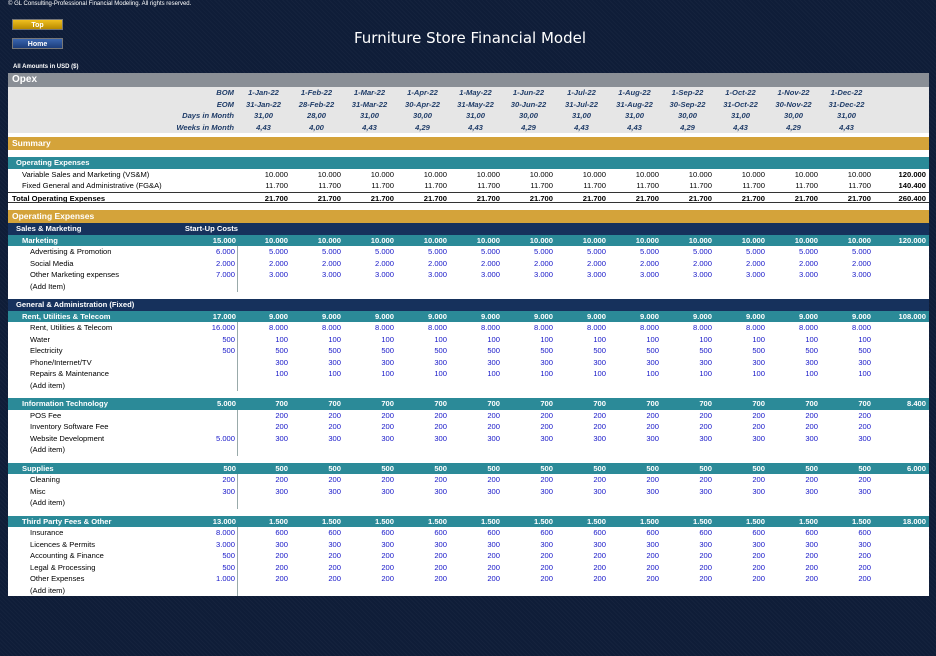 This screenshot has height=656, width=936. Describe the element at coordinates (37, 43) in the screenshot. I see `home-button: Home` at that location.